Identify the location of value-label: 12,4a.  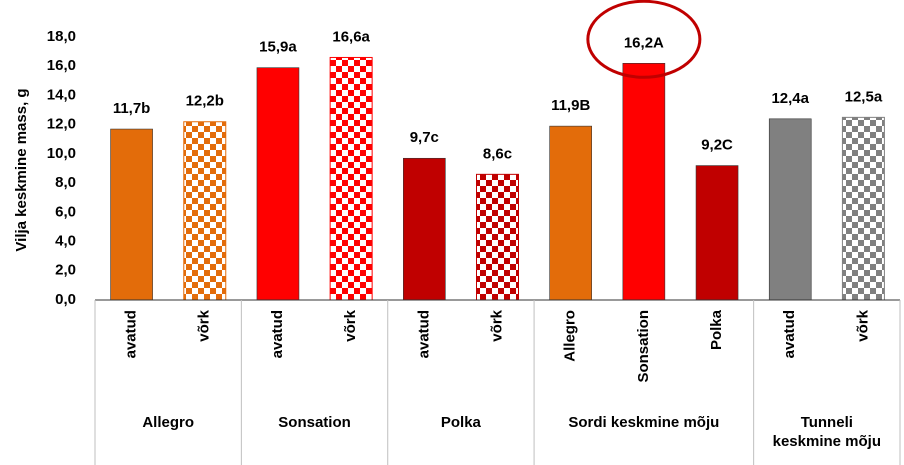
(790, 98).